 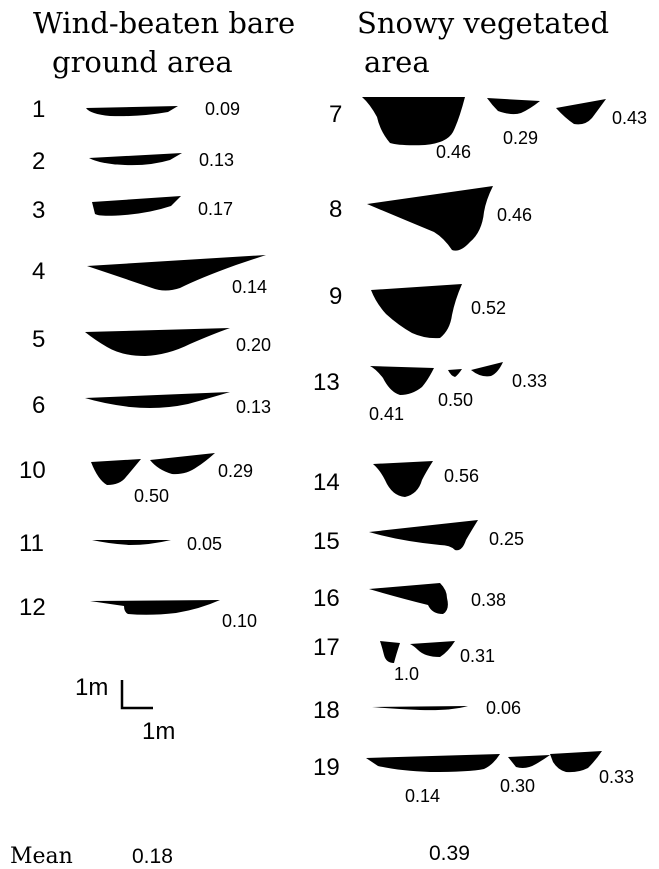 I want to click on value-13c: 0.33, so click(x=530, y=381).